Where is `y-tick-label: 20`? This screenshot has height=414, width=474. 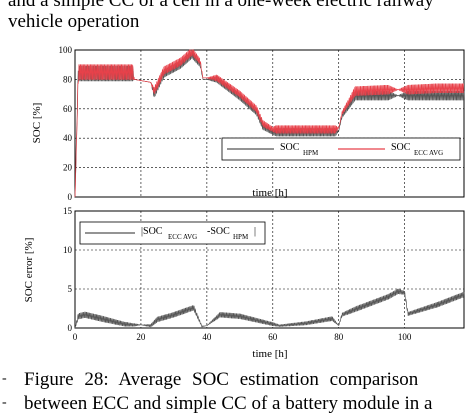 y-tick-label: 20 is located at coordinates (68, 168).